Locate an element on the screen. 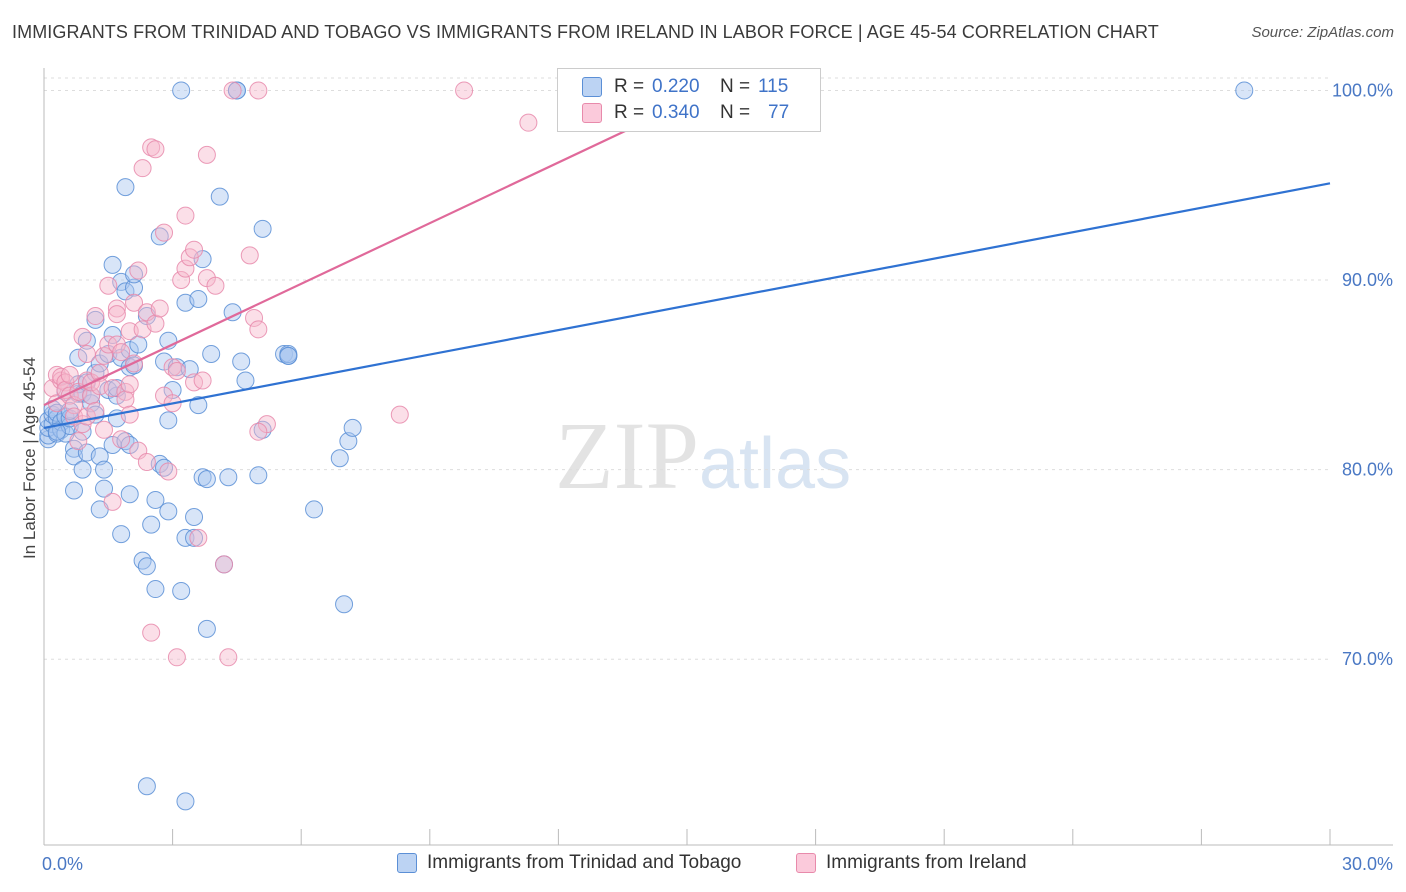 The image size is (1406, 892). watermark-atlas: atlas is located at coordinates (775, 464).